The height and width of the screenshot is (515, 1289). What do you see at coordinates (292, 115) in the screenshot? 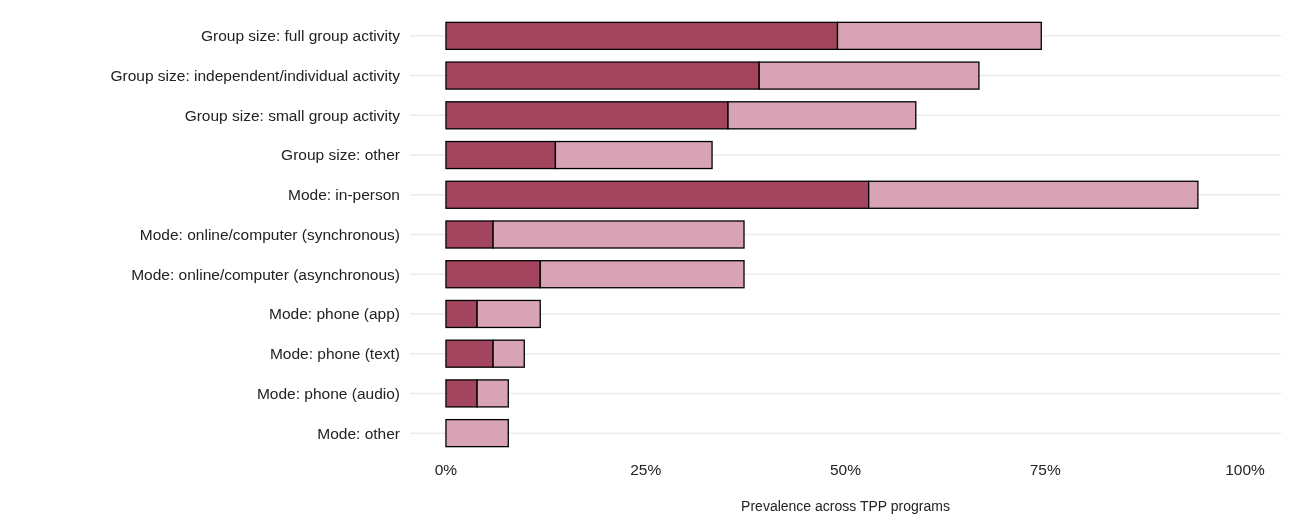
I see `y-tick-label: Group size: small group activity` at bounding box center [292, 115].